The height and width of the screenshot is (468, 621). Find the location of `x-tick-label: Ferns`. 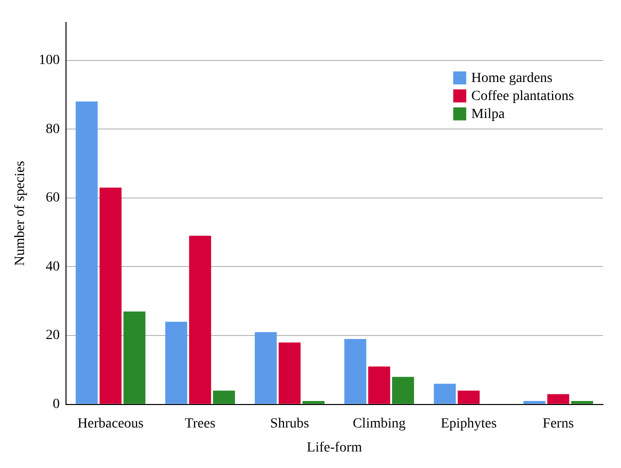

x-tick-label: Ferns is located at coordinates (558, 424).